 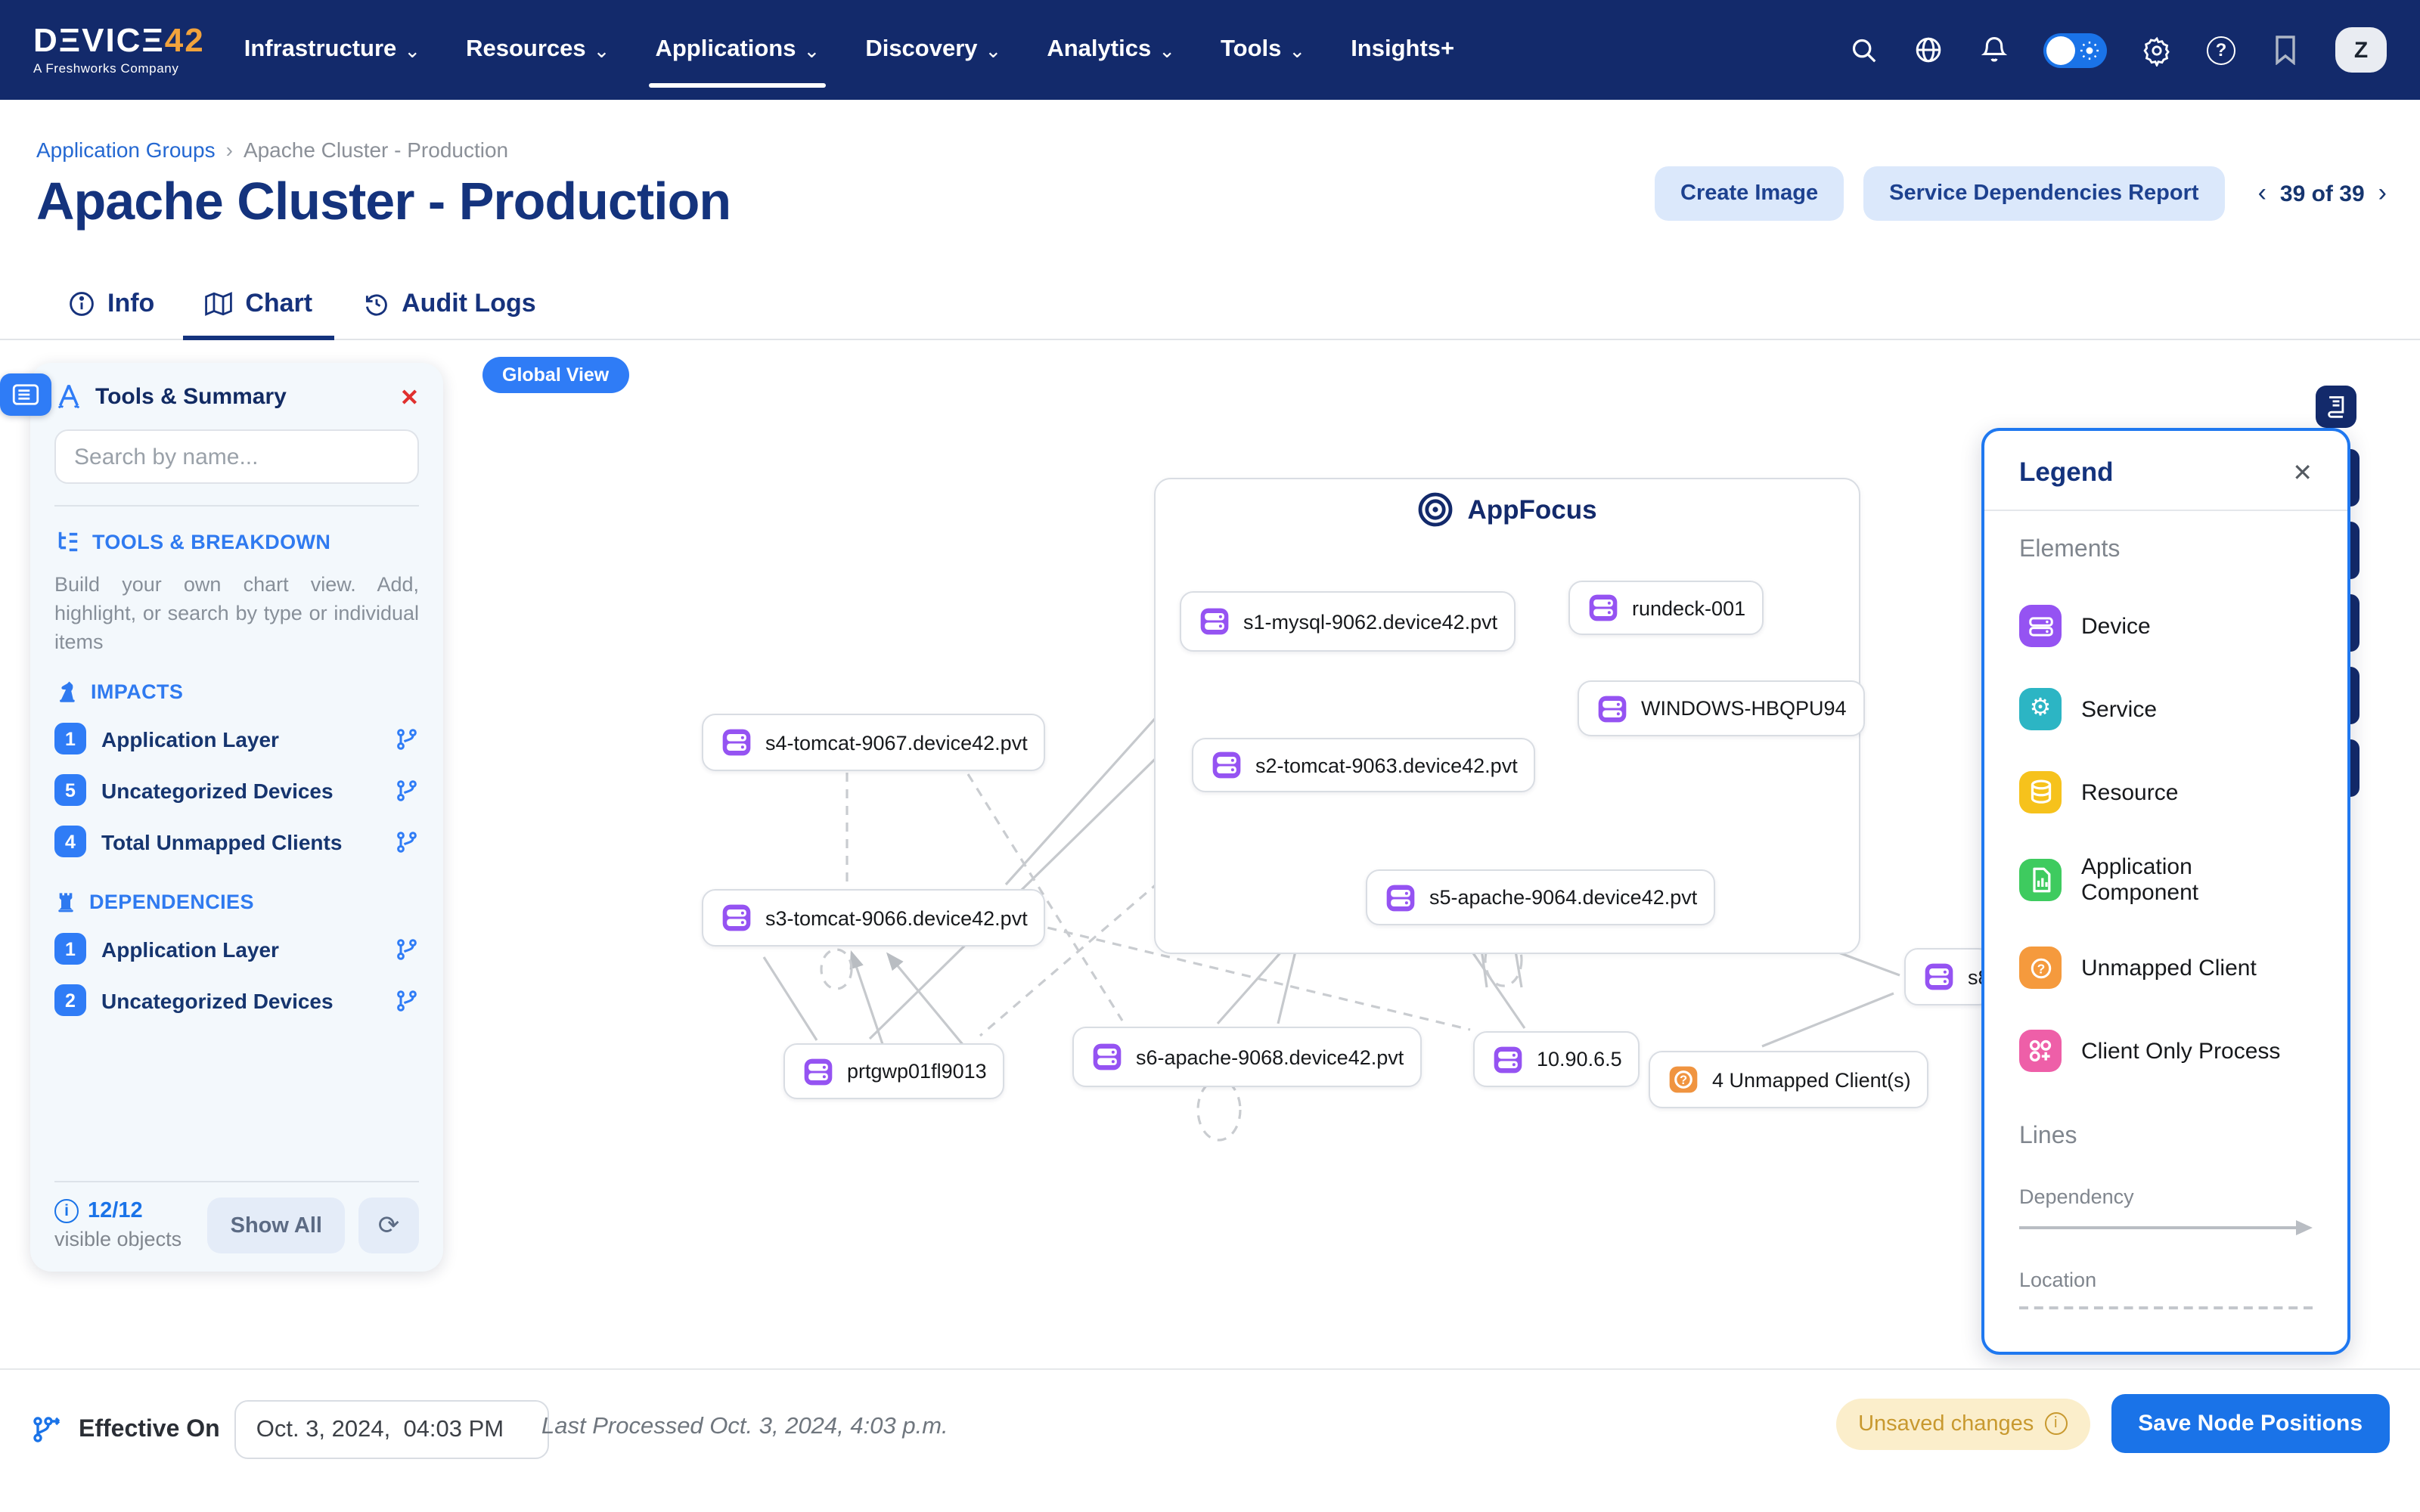 What do you see at coordinates (1247, 1057) in the screenshot?
I see `node-s6-apache: s6-apache-9068.device42.pvt` at bounding box center [1247, 1057].